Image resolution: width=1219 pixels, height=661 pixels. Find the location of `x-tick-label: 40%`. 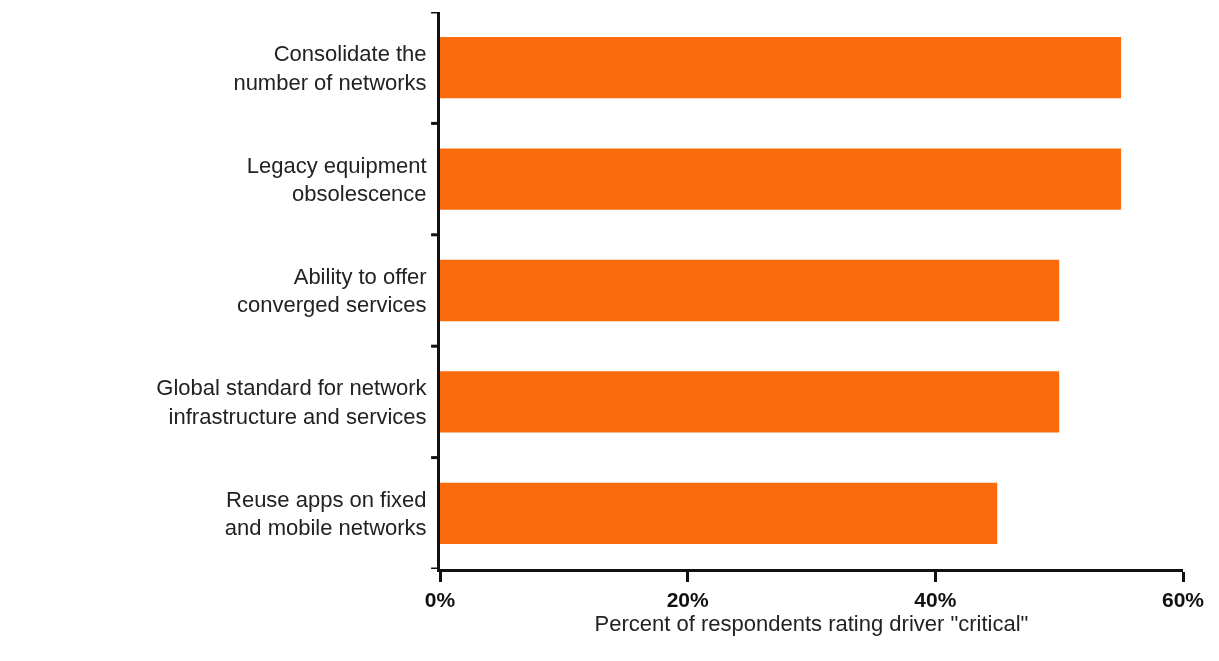

x-tick-label: 40% is located at coordinates (935, 600).